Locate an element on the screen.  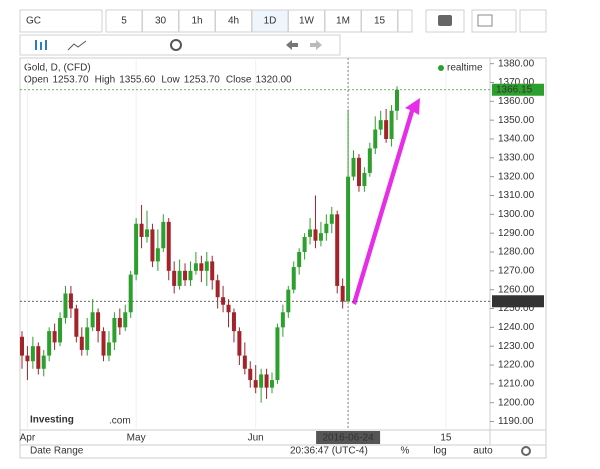
interval-label: 1h is located at coordinates (196, 21).